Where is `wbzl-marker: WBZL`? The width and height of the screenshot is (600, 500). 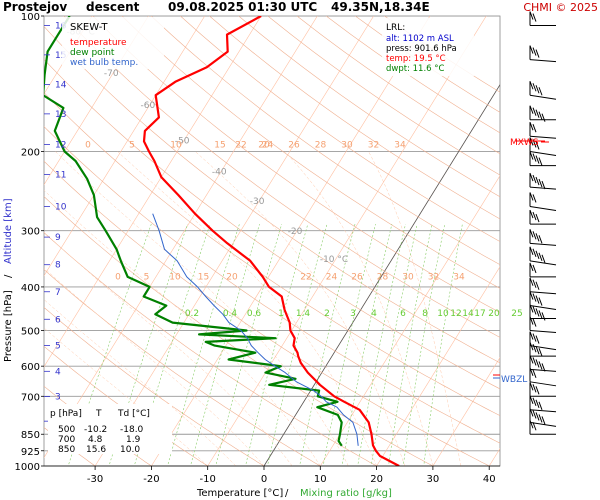 wbzl-marker: WBZL is located at coordinates (510, 379).